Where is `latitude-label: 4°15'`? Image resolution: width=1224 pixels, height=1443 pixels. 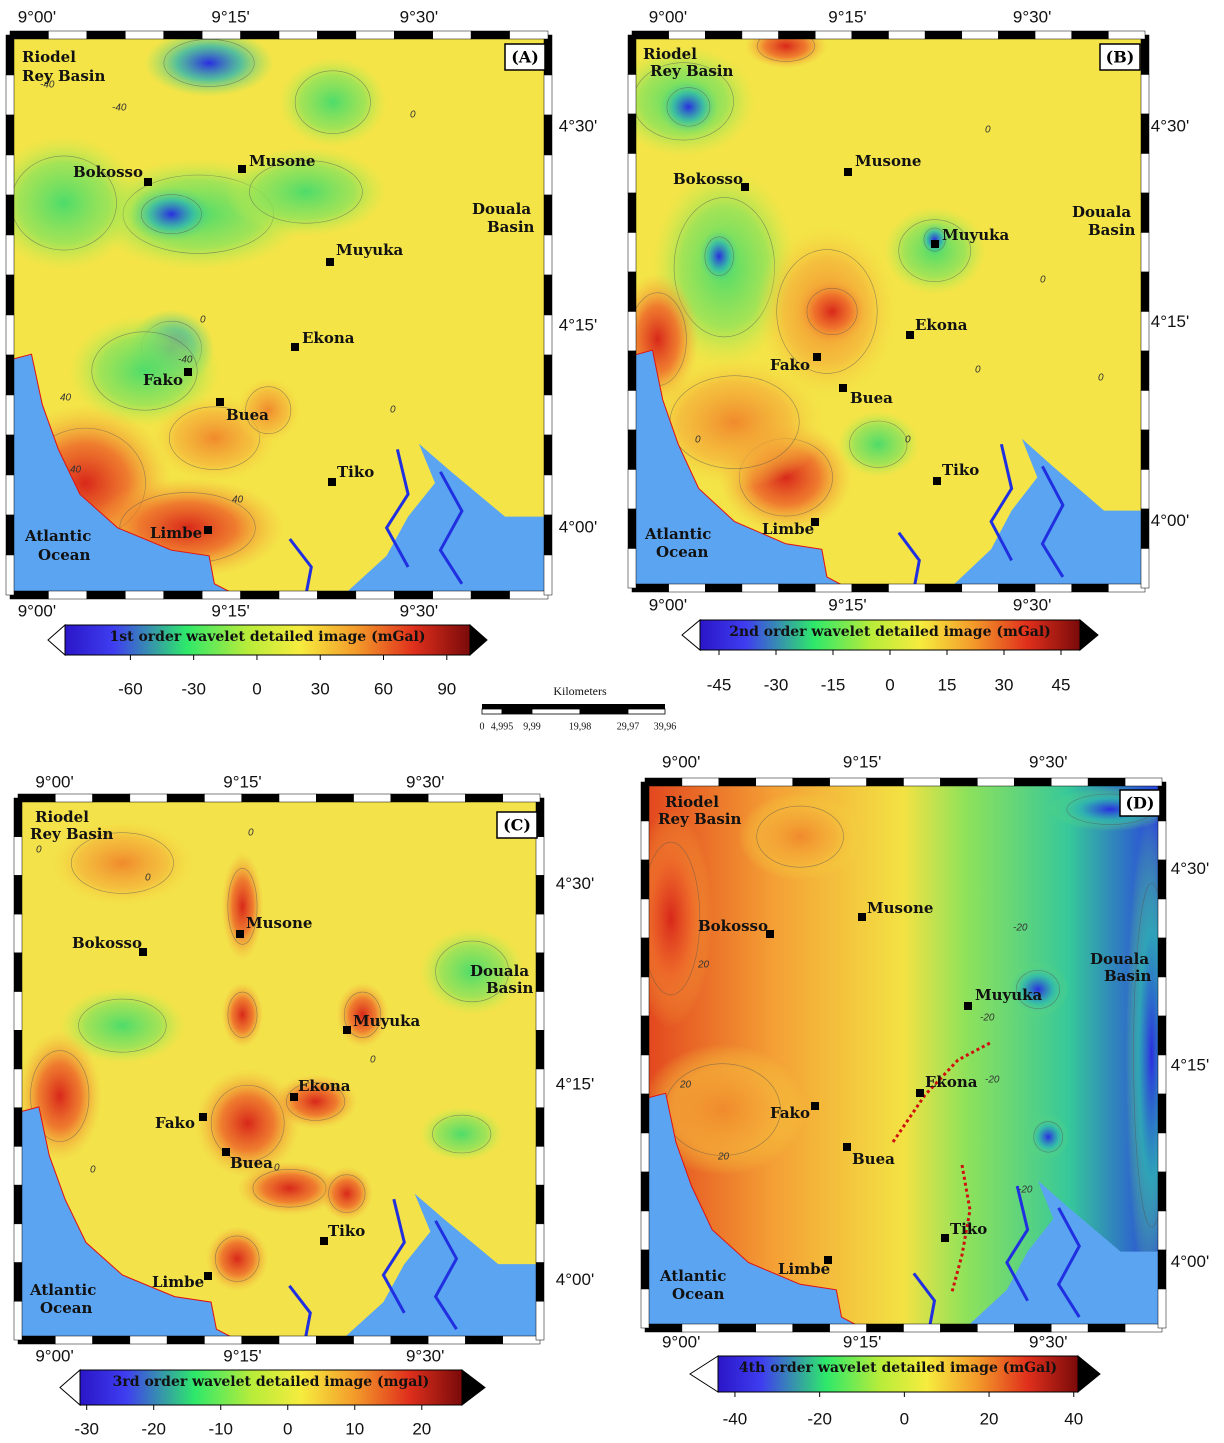 latitude-label: 4°15' is located at coordinates (578, 325).